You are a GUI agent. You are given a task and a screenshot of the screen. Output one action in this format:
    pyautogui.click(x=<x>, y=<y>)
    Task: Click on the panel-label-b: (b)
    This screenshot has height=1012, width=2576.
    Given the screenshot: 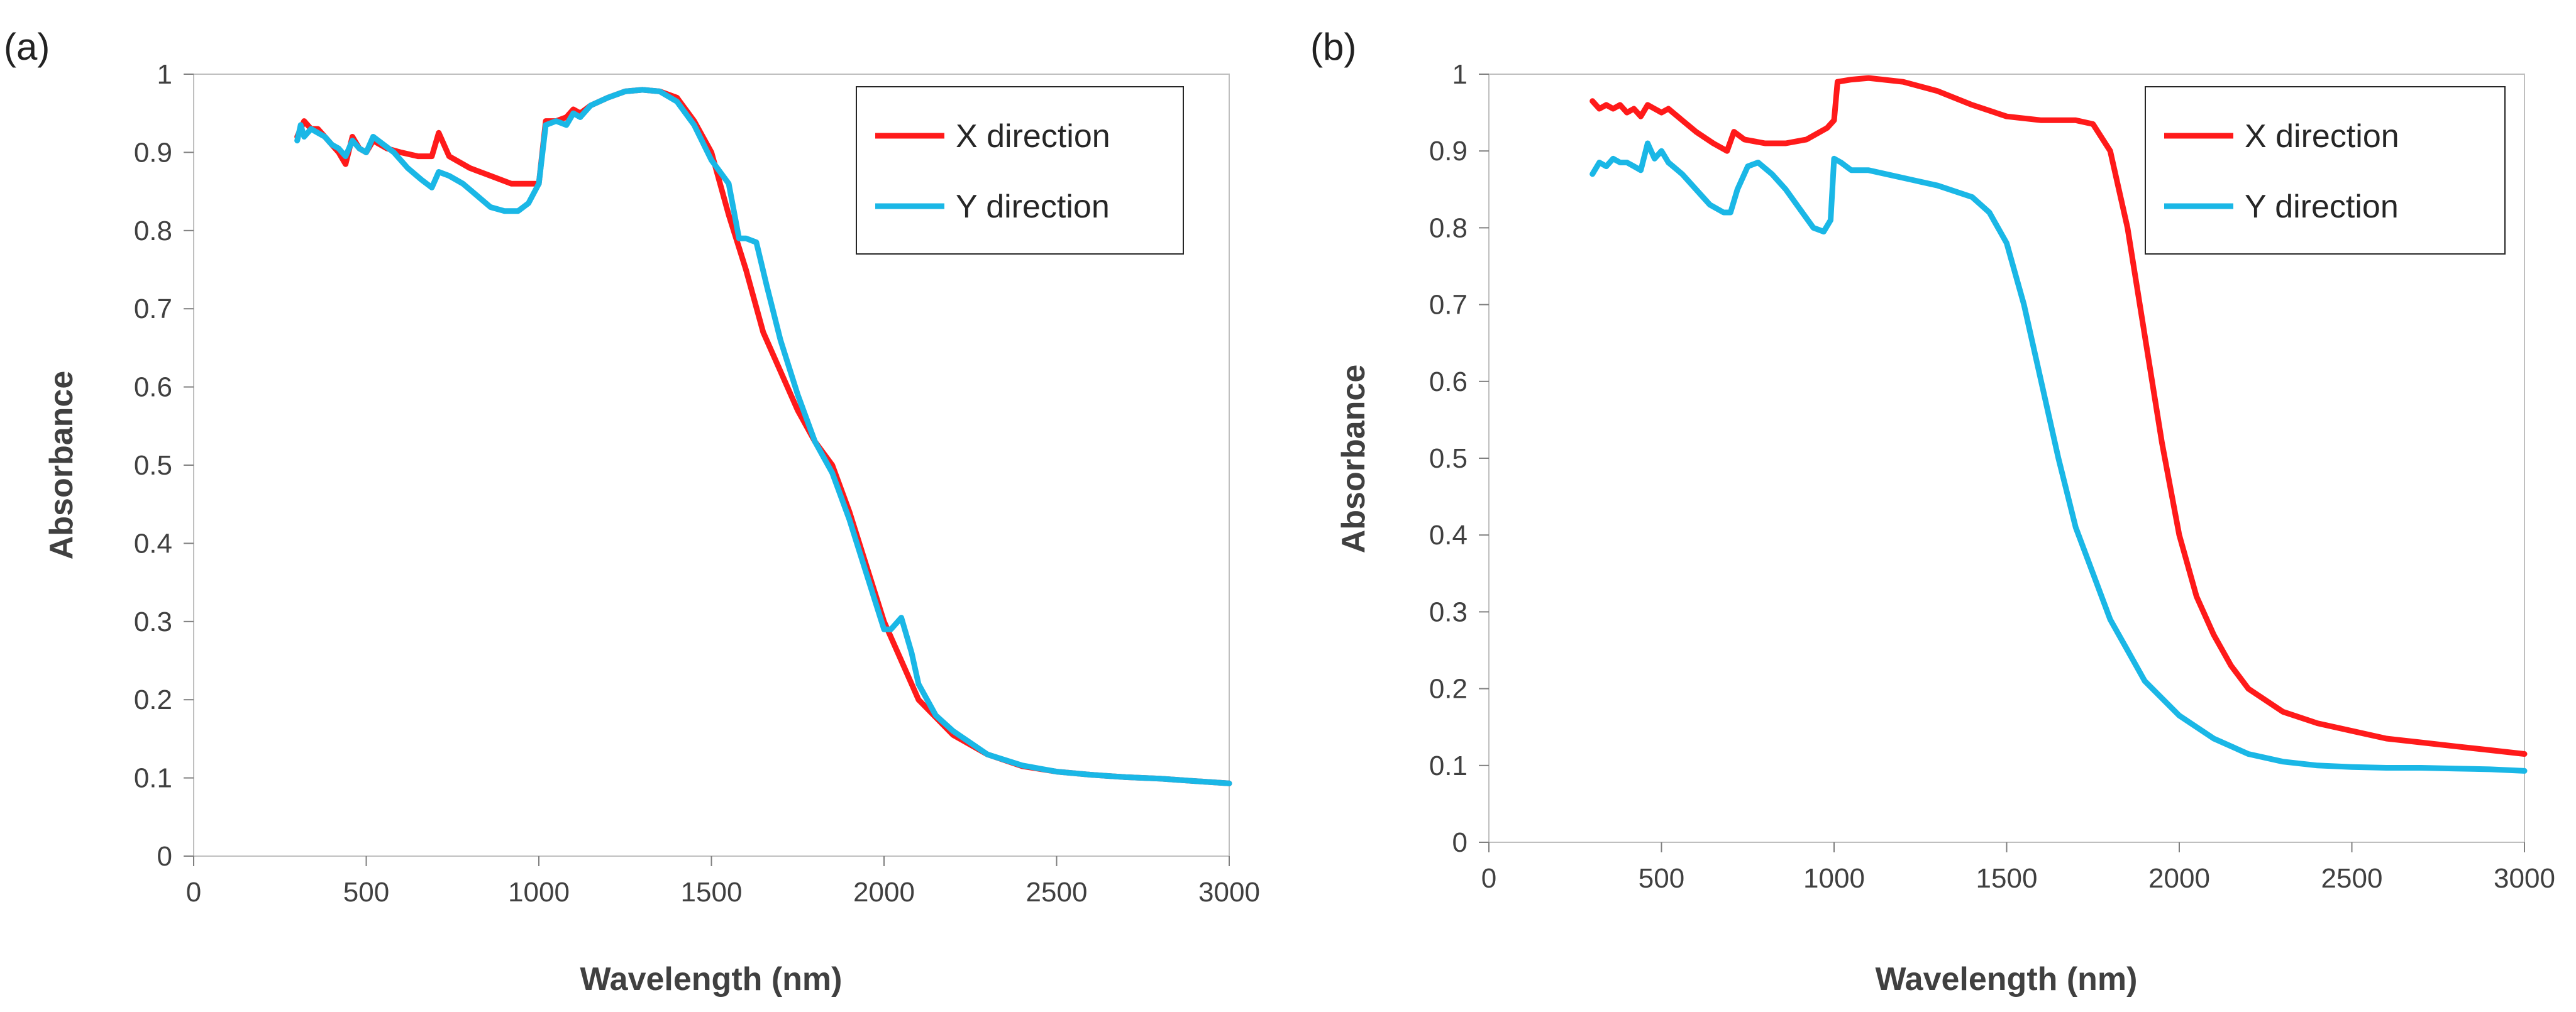 What is the action you would take?
    pyautogui.click(x=1333, y=47)
    